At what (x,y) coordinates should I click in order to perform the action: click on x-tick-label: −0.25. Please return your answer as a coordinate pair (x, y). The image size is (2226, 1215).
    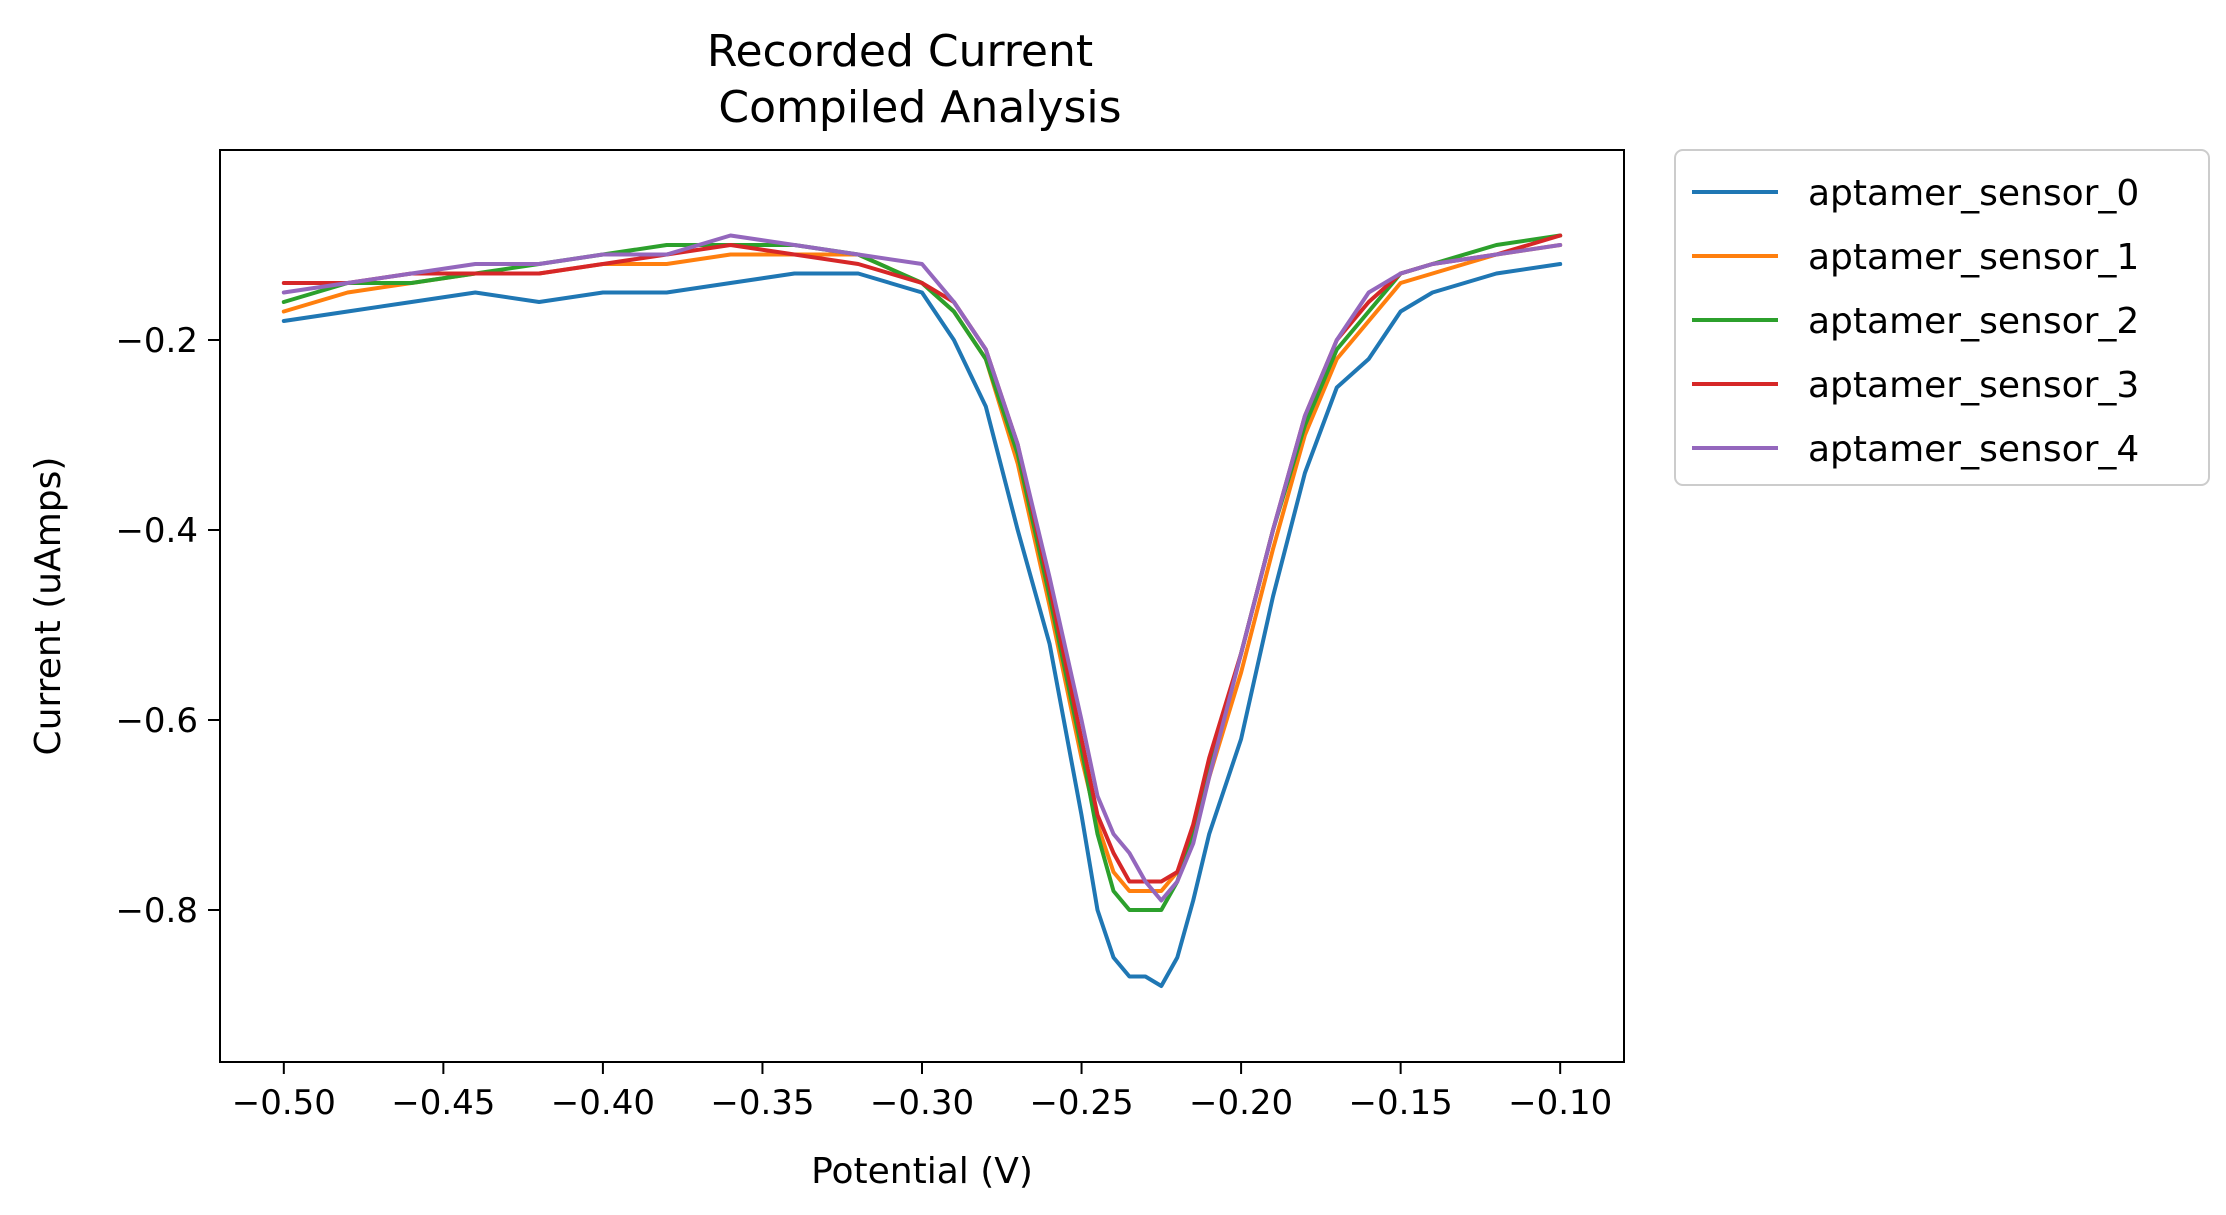
    Looking at the image, I should click on (1081, 1103).